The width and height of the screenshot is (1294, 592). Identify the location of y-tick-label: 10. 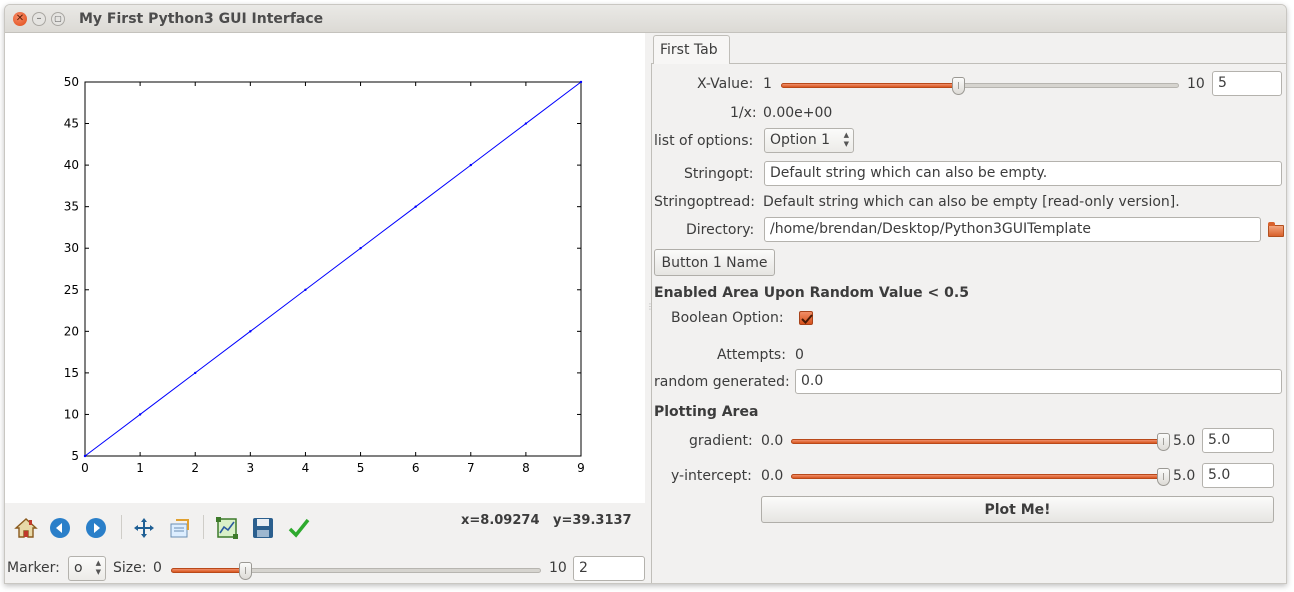
(71, 414).